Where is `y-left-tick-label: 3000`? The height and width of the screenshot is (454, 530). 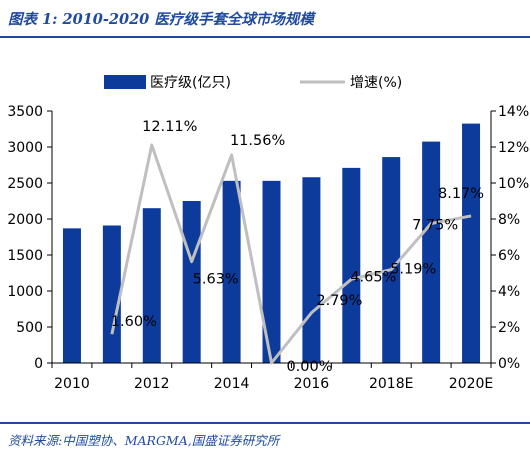 y-left-tick-label: 3000 is located at coordinates (25, 148).